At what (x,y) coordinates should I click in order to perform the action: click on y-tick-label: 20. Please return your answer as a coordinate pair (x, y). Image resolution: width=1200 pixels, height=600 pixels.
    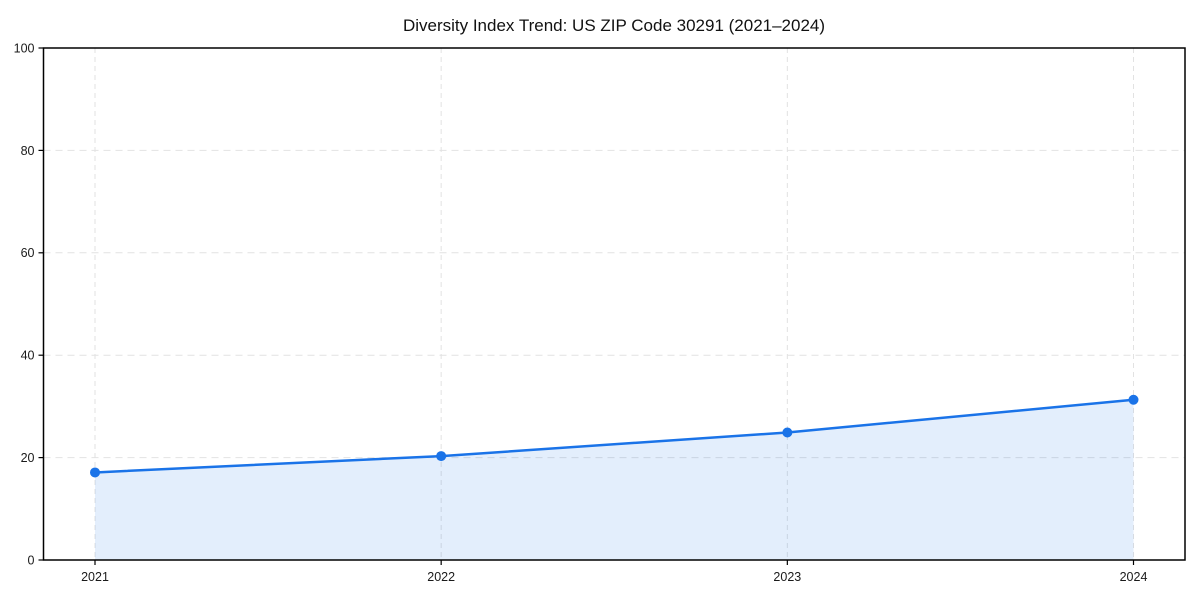
    Looking at the image, I should click on (28, 458).